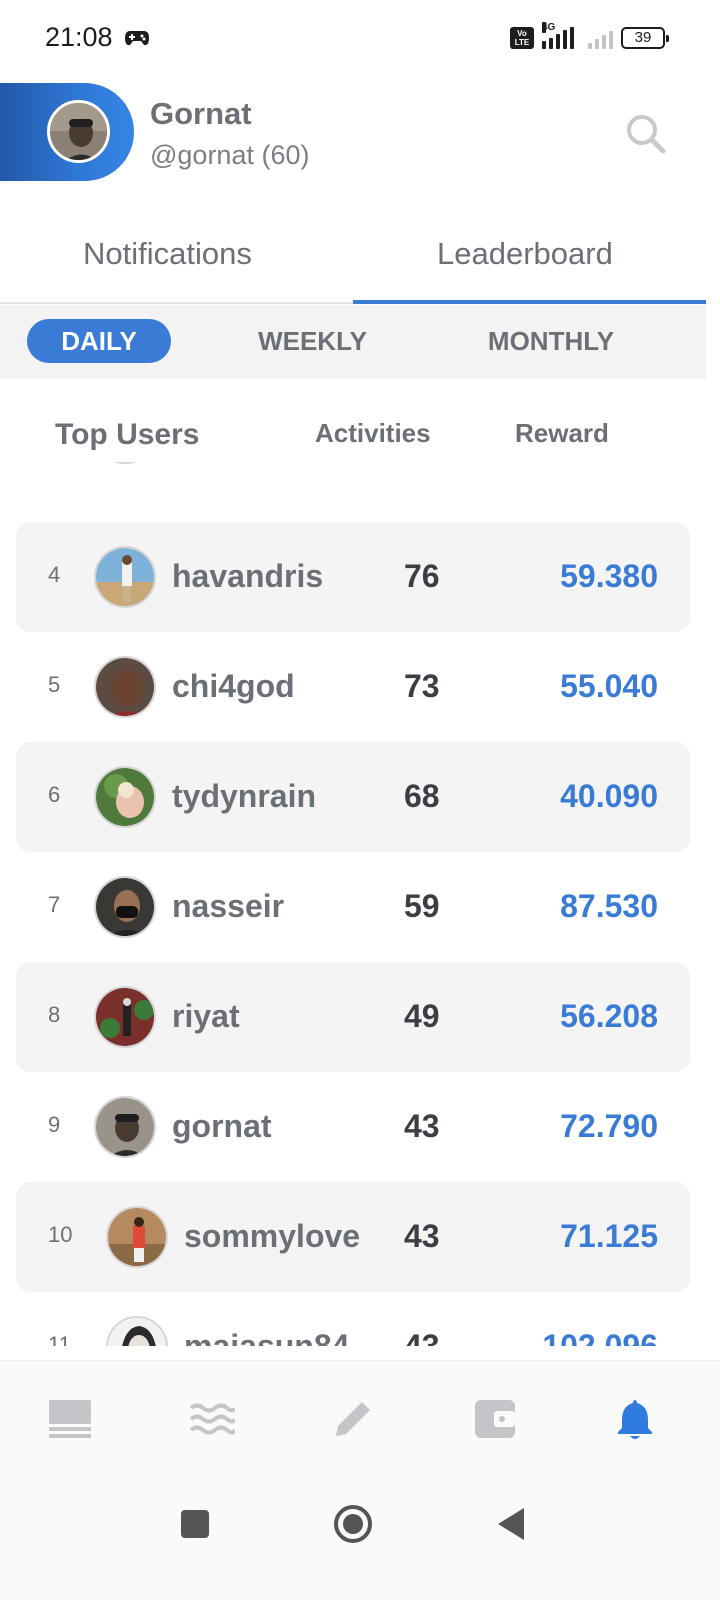 This screenshot has height=1600, width=720. Describe the element at coordinates (561, 35) in the screenshot. I see `signal-strong-icon: 4G` at that location.